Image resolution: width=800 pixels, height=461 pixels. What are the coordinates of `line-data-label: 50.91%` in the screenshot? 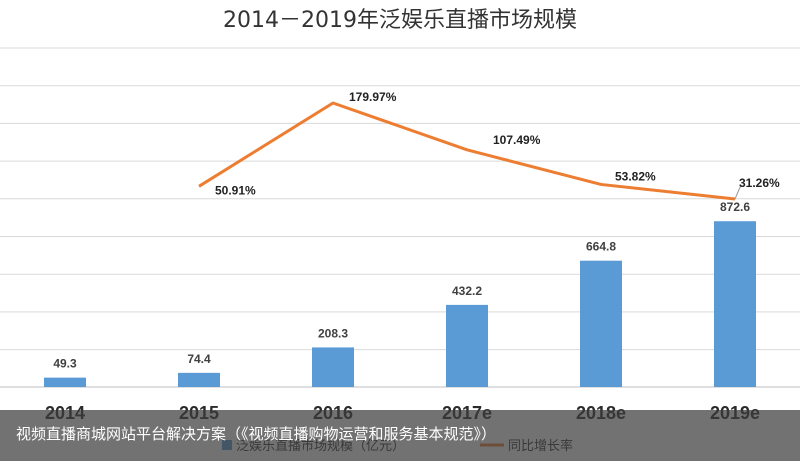 It's located at (235, 190).